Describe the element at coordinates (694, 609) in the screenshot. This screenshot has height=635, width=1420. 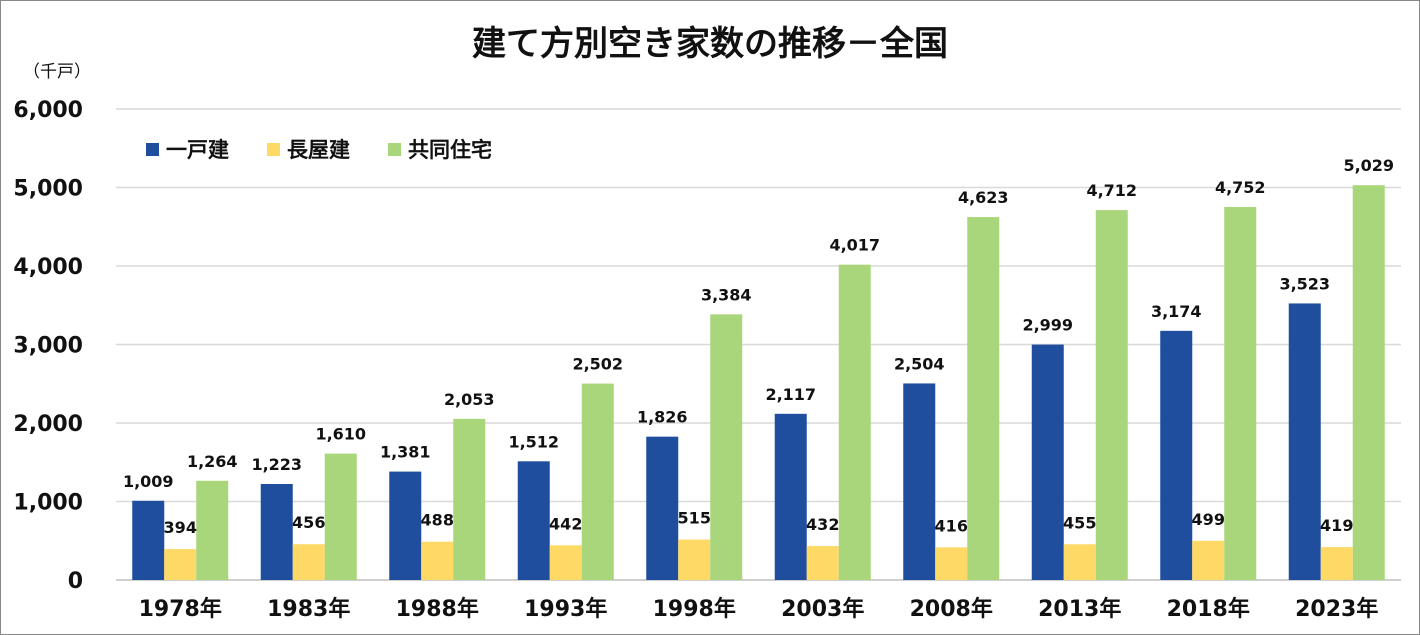
I see `x-tick-label: 1998年` at that location.